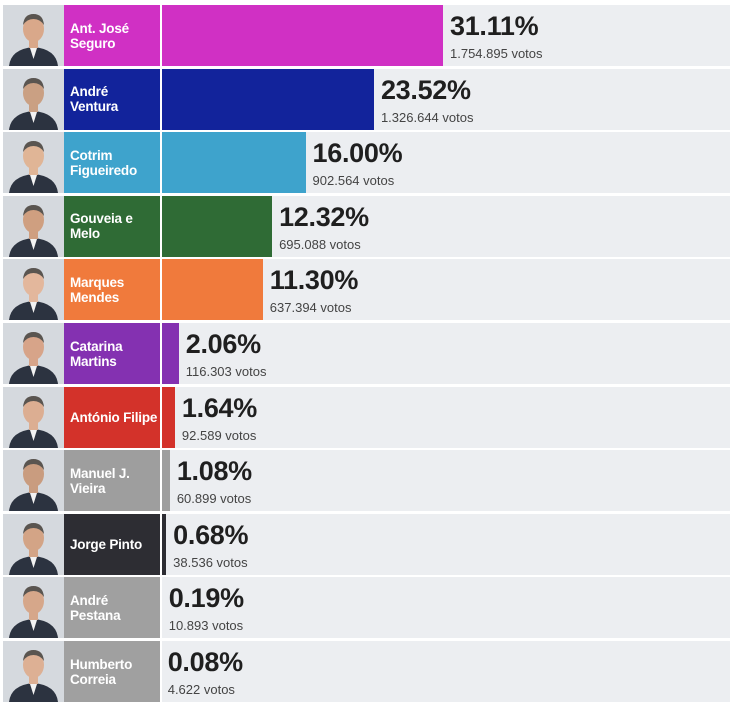  I want to click on percent-label: 11.30%, so click(314, 280).